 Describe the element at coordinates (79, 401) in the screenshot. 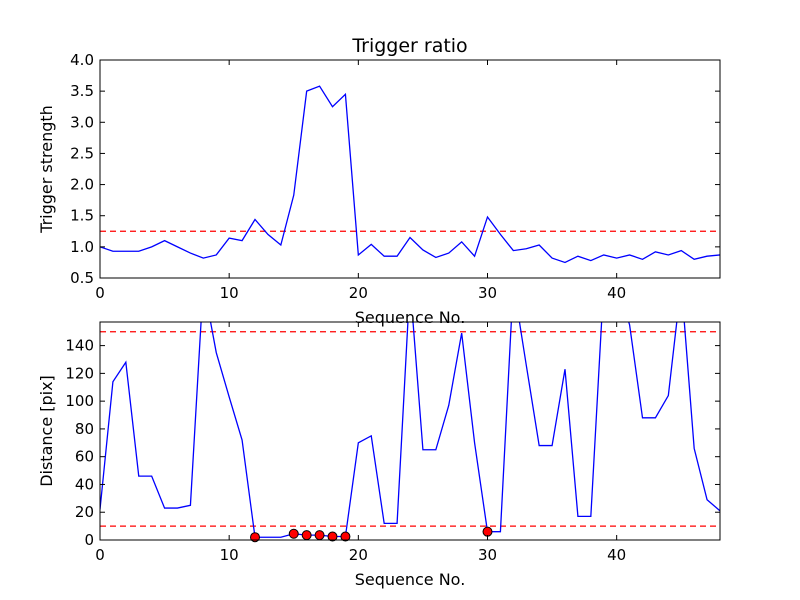

I see `y-tick-label: 100` at that location.